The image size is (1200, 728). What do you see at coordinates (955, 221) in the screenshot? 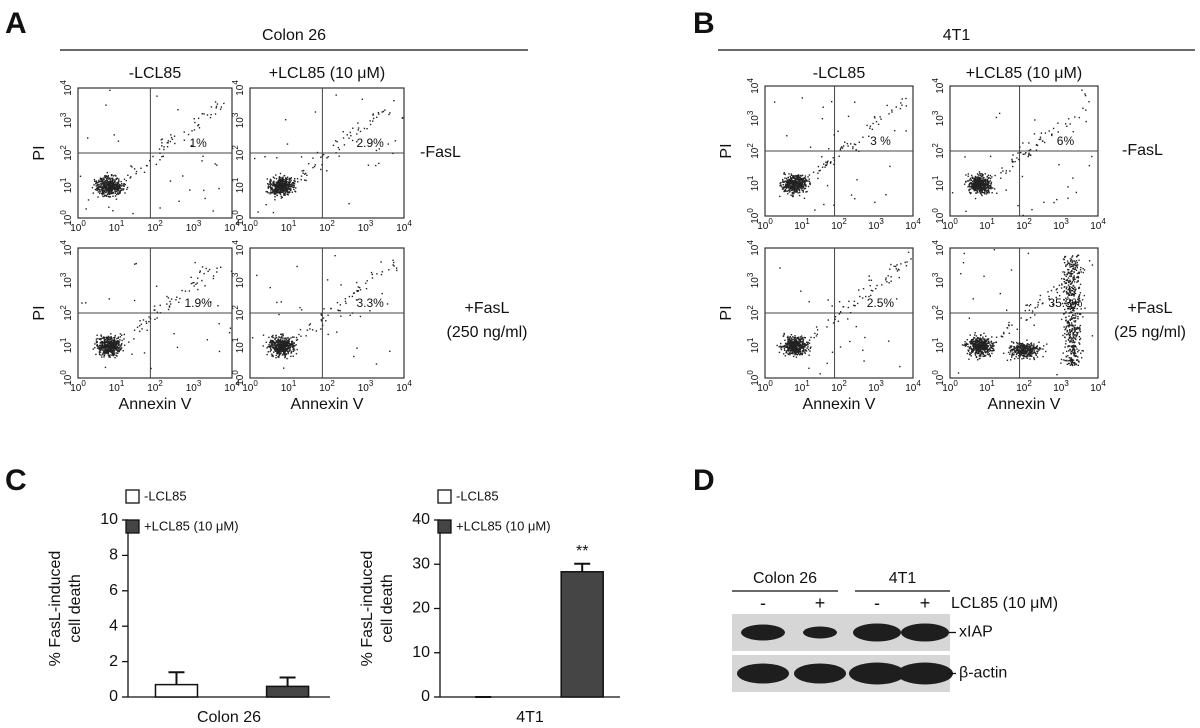
I see `tick-exponent: 0` at bounding box center [955, 221].